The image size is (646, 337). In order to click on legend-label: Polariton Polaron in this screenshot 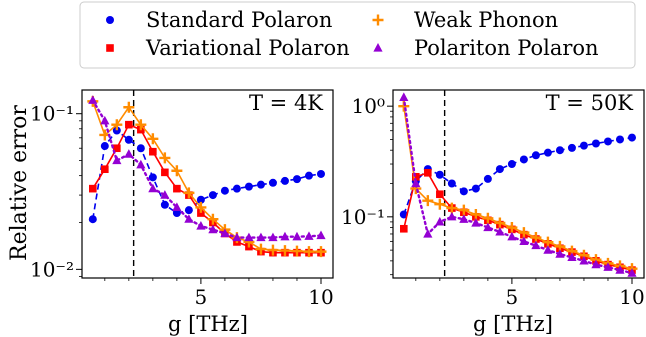, I will do `click(506, 48)`.